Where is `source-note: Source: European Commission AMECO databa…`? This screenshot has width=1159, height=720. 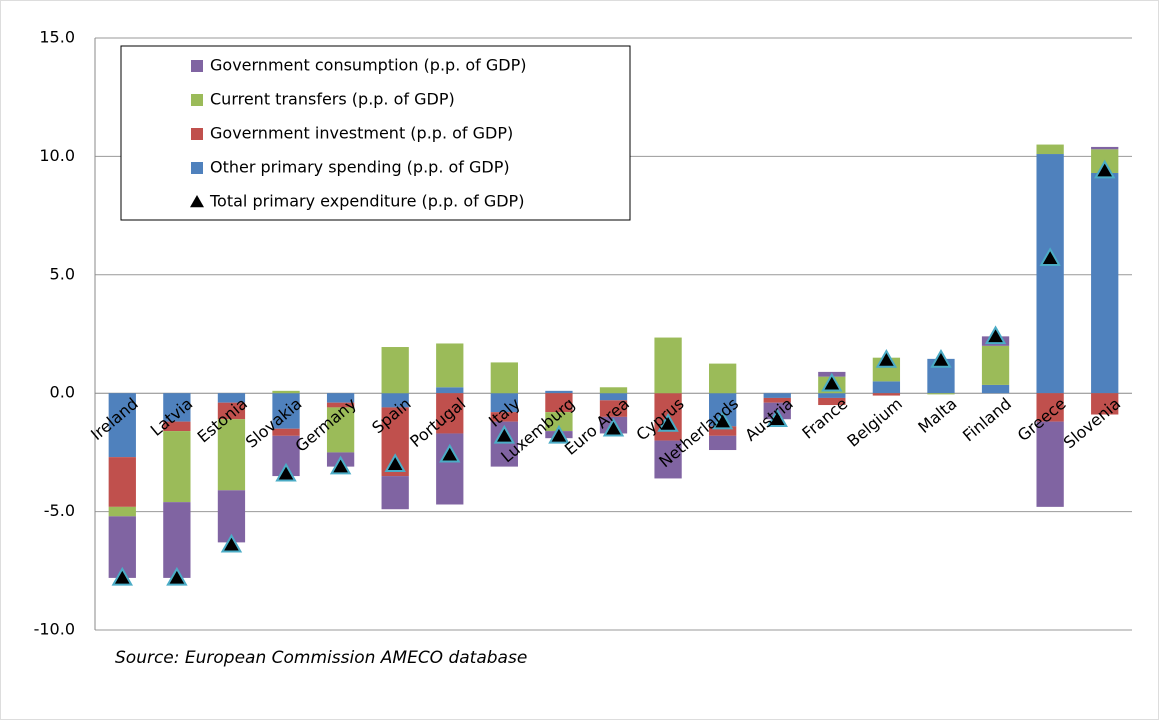
source-note: Source: European Commission AMECO databa… is located at coordinates (321, 658).